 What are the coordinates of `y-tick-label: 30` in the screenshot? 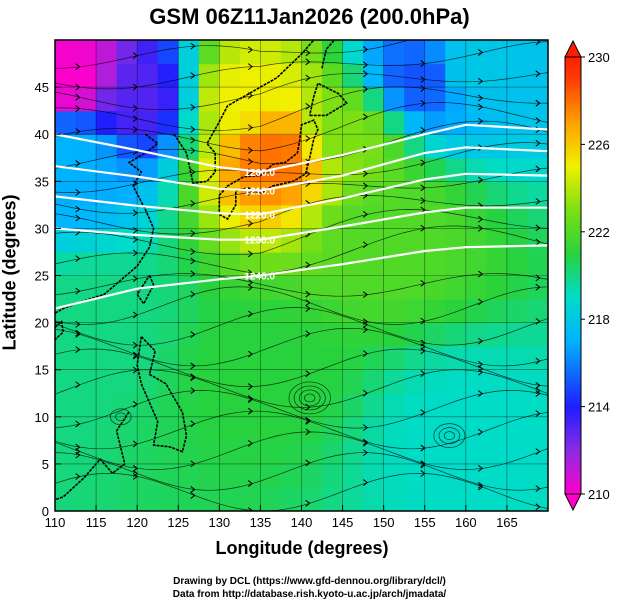 It's located at (42, 228).